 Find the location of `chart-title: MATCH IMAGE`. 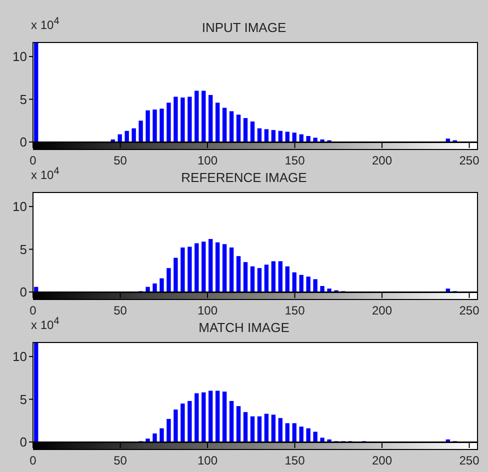

chart-title: MATCH IMAGE is located at coordinates (244, 327).